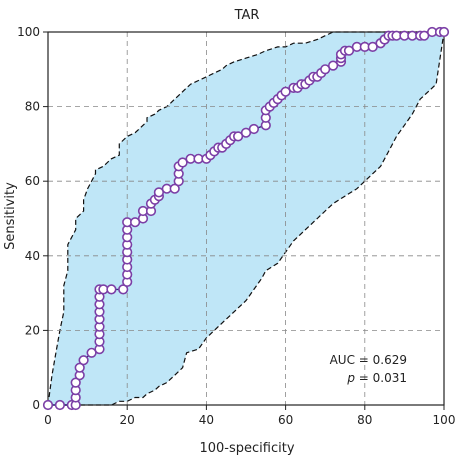  Describe the element at coordinates (127, 420) in the screenshot. I see `x-tick-label: 20` at that location.